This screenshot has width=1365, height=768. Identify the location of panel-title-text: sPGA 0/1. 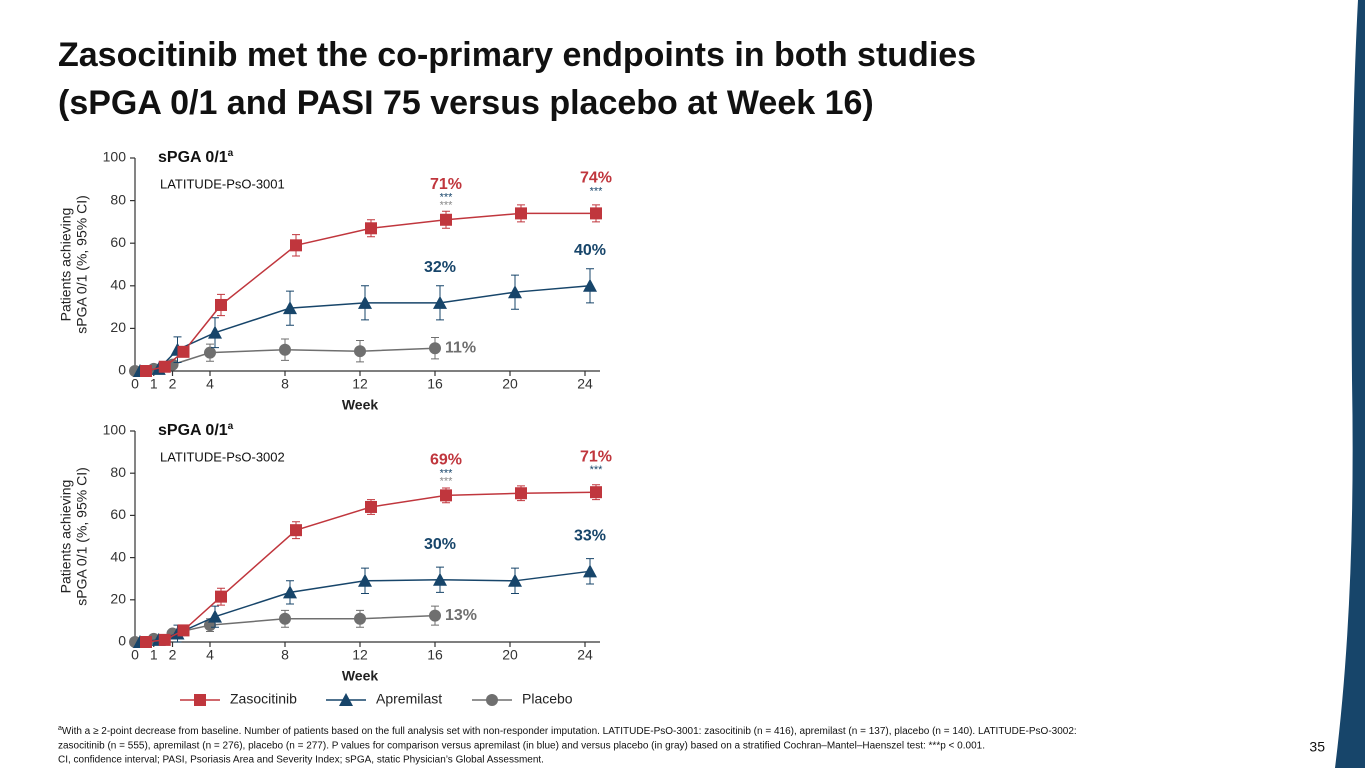
(193, 157).